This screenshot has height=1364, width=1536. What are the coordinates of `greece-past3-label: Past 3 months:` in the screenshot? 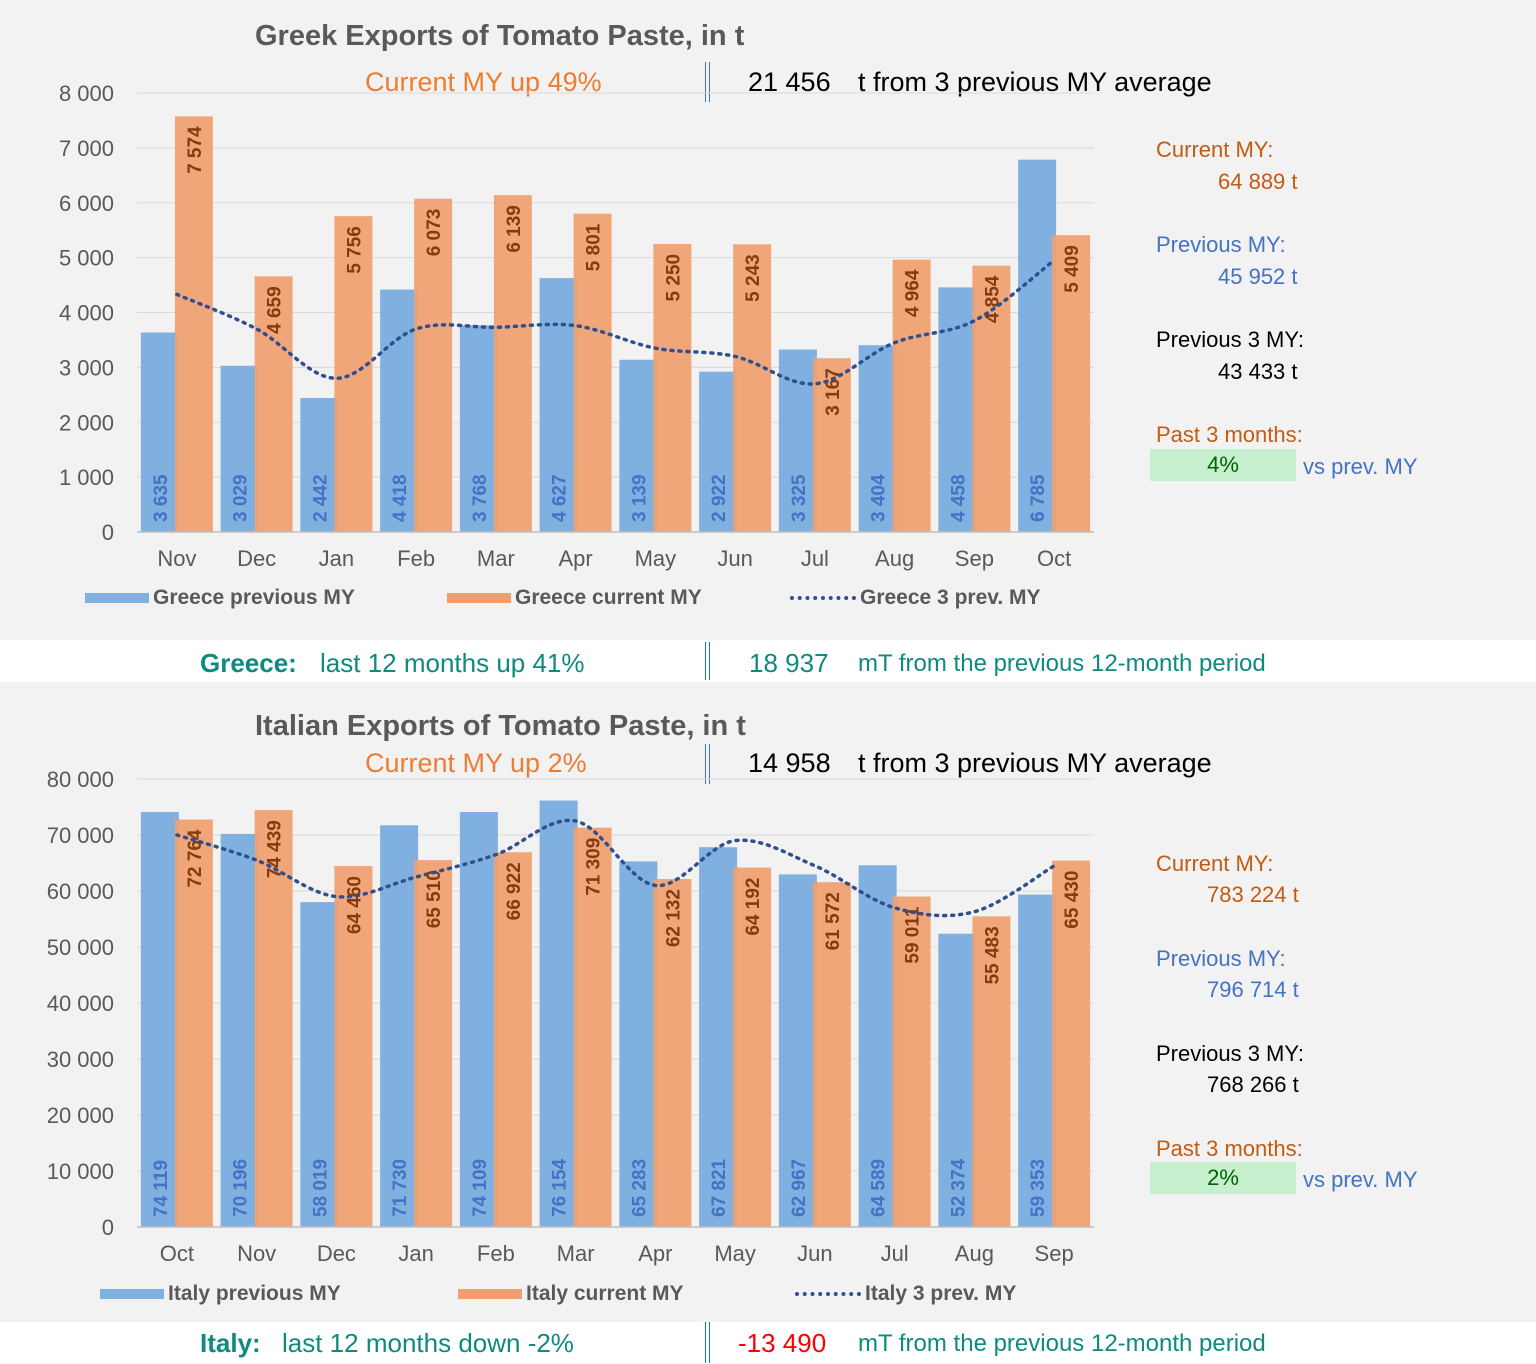 It's located at (1229, 434).